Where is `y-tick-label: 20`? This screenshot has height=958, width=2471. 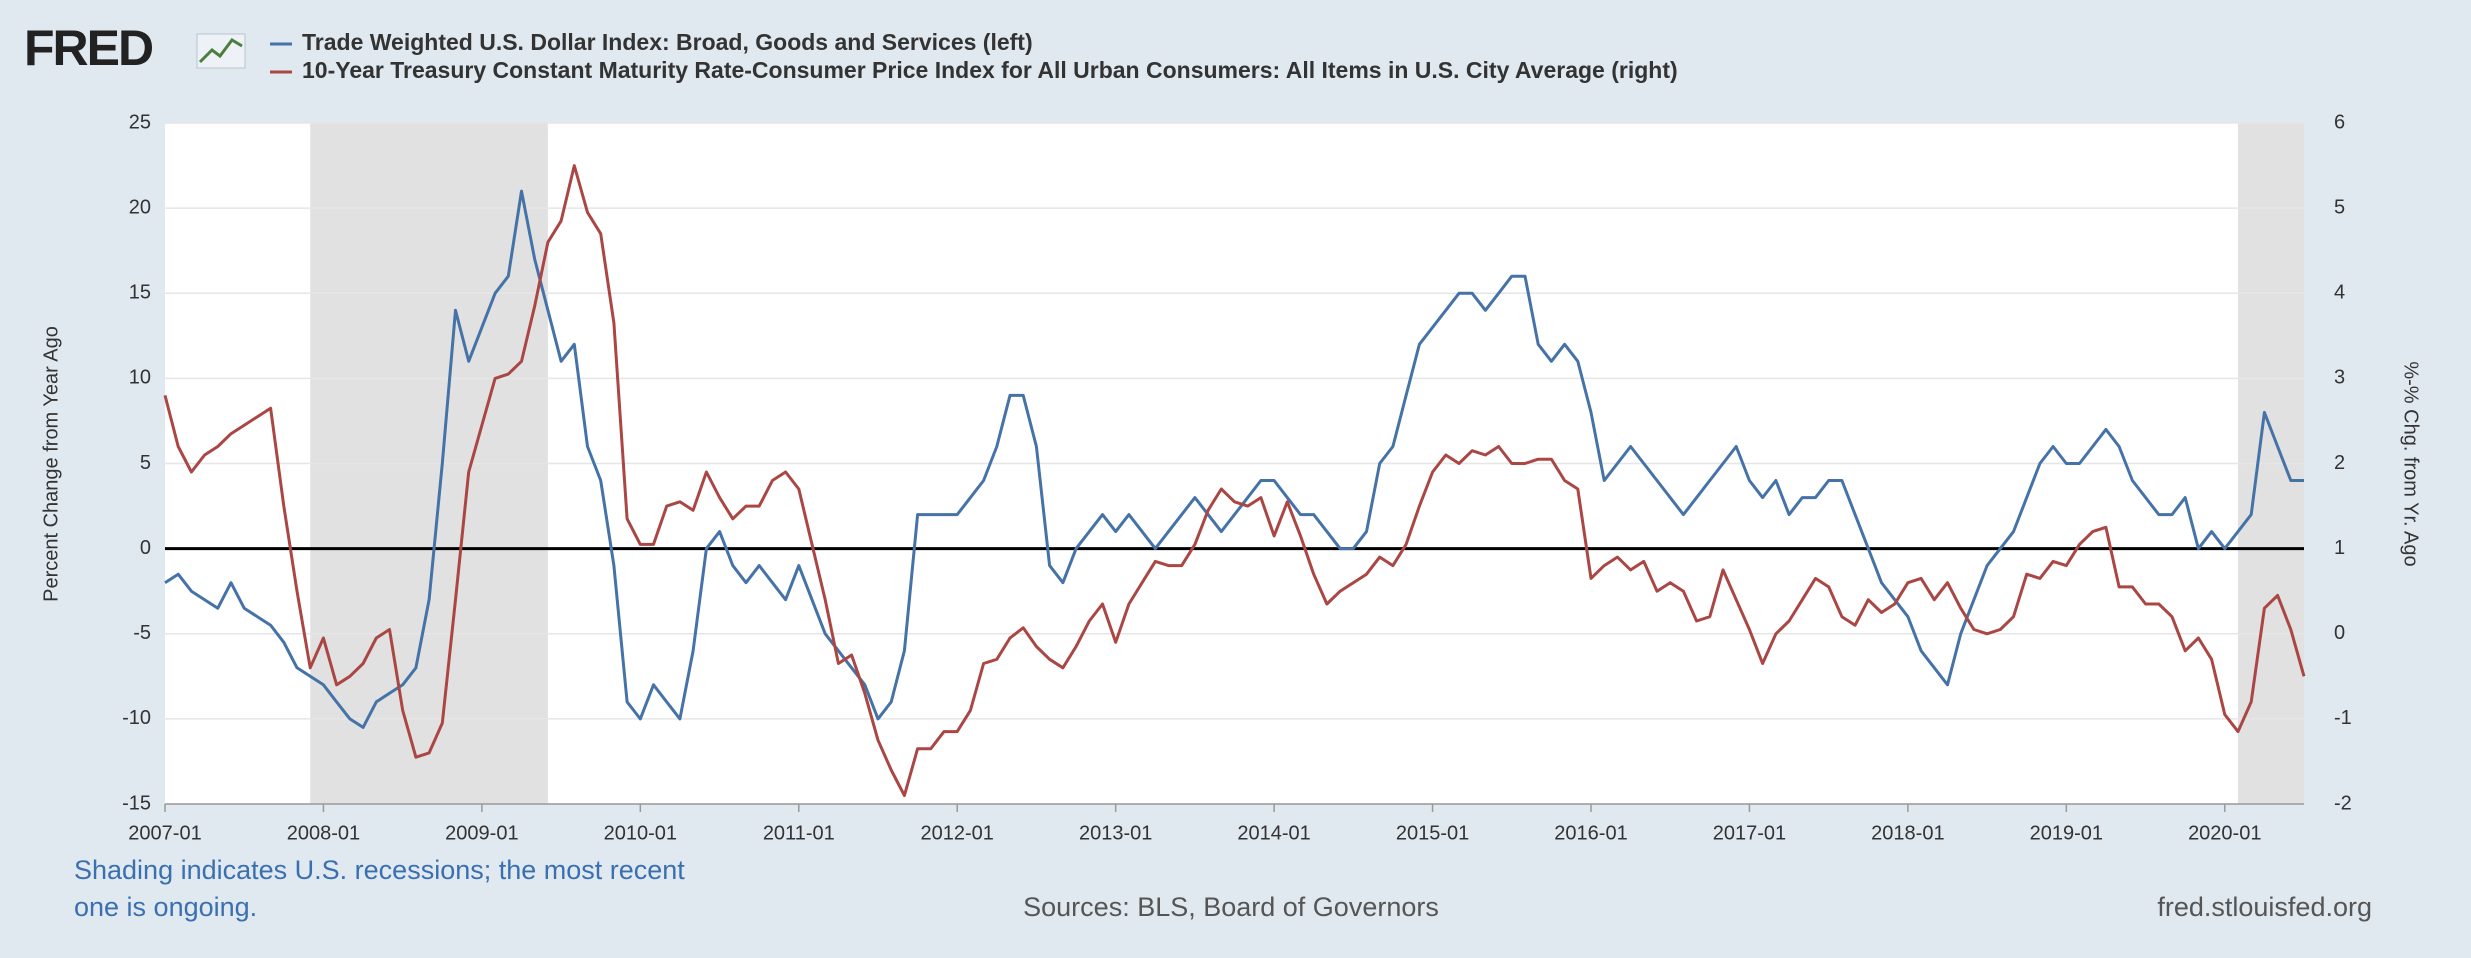
y-tick-label: 20 is located at coordinates (140, 207).